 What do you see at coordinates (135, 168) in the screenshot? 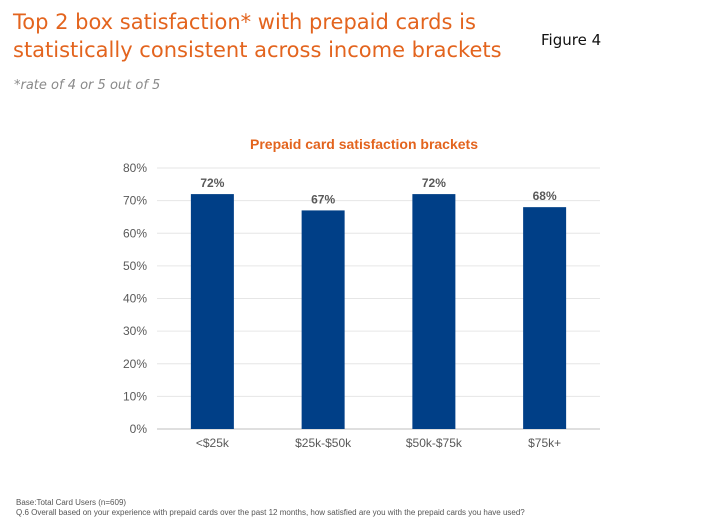
I see `y-tick-label: 80%` at bounding box center [135, 168].